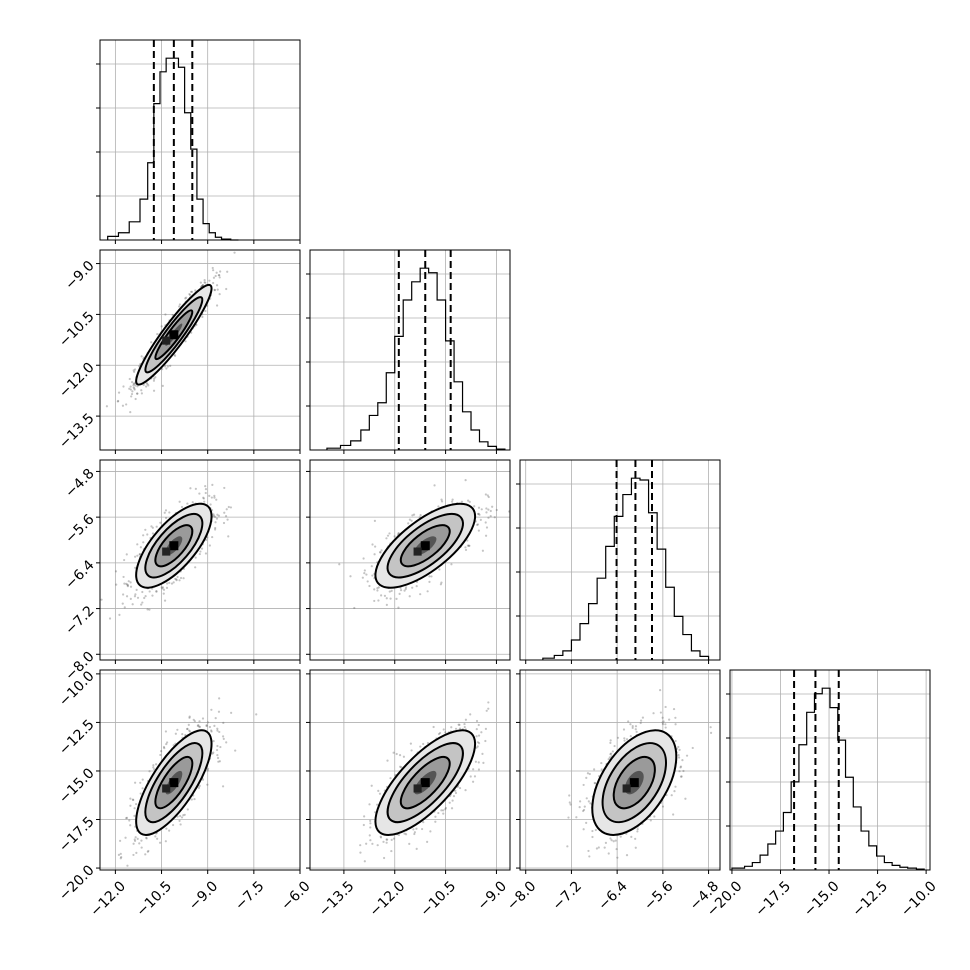 This screenshot has height=970, width=970. What do you see at coordinates (416, 358) in the screenshot?
I see `histogram-step` at bounding box center [416, 358].